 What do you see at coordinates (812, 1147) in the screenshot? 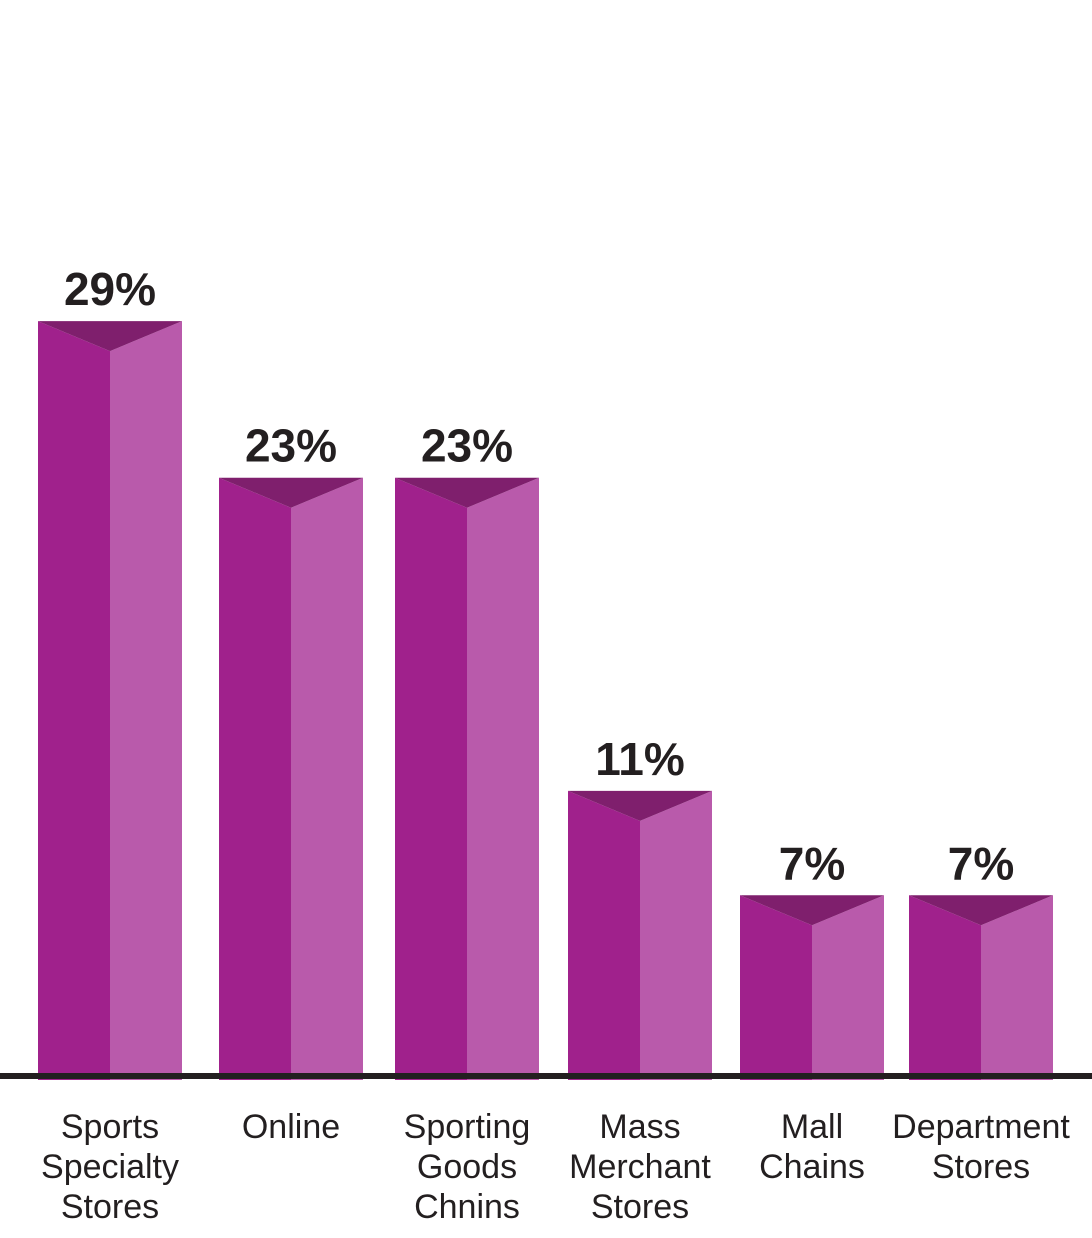
I see `category-label: Mall Chains` at bounding box center [812, 1147].